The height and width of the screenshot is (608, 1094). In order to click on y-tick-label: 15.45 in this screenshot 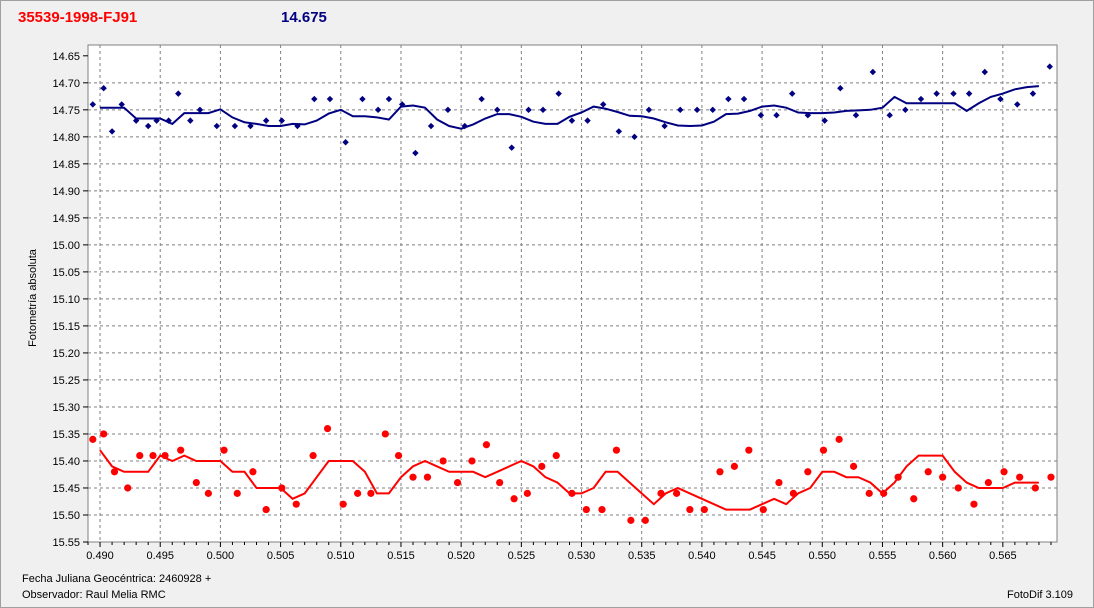, I will do `click(66, 489)`.